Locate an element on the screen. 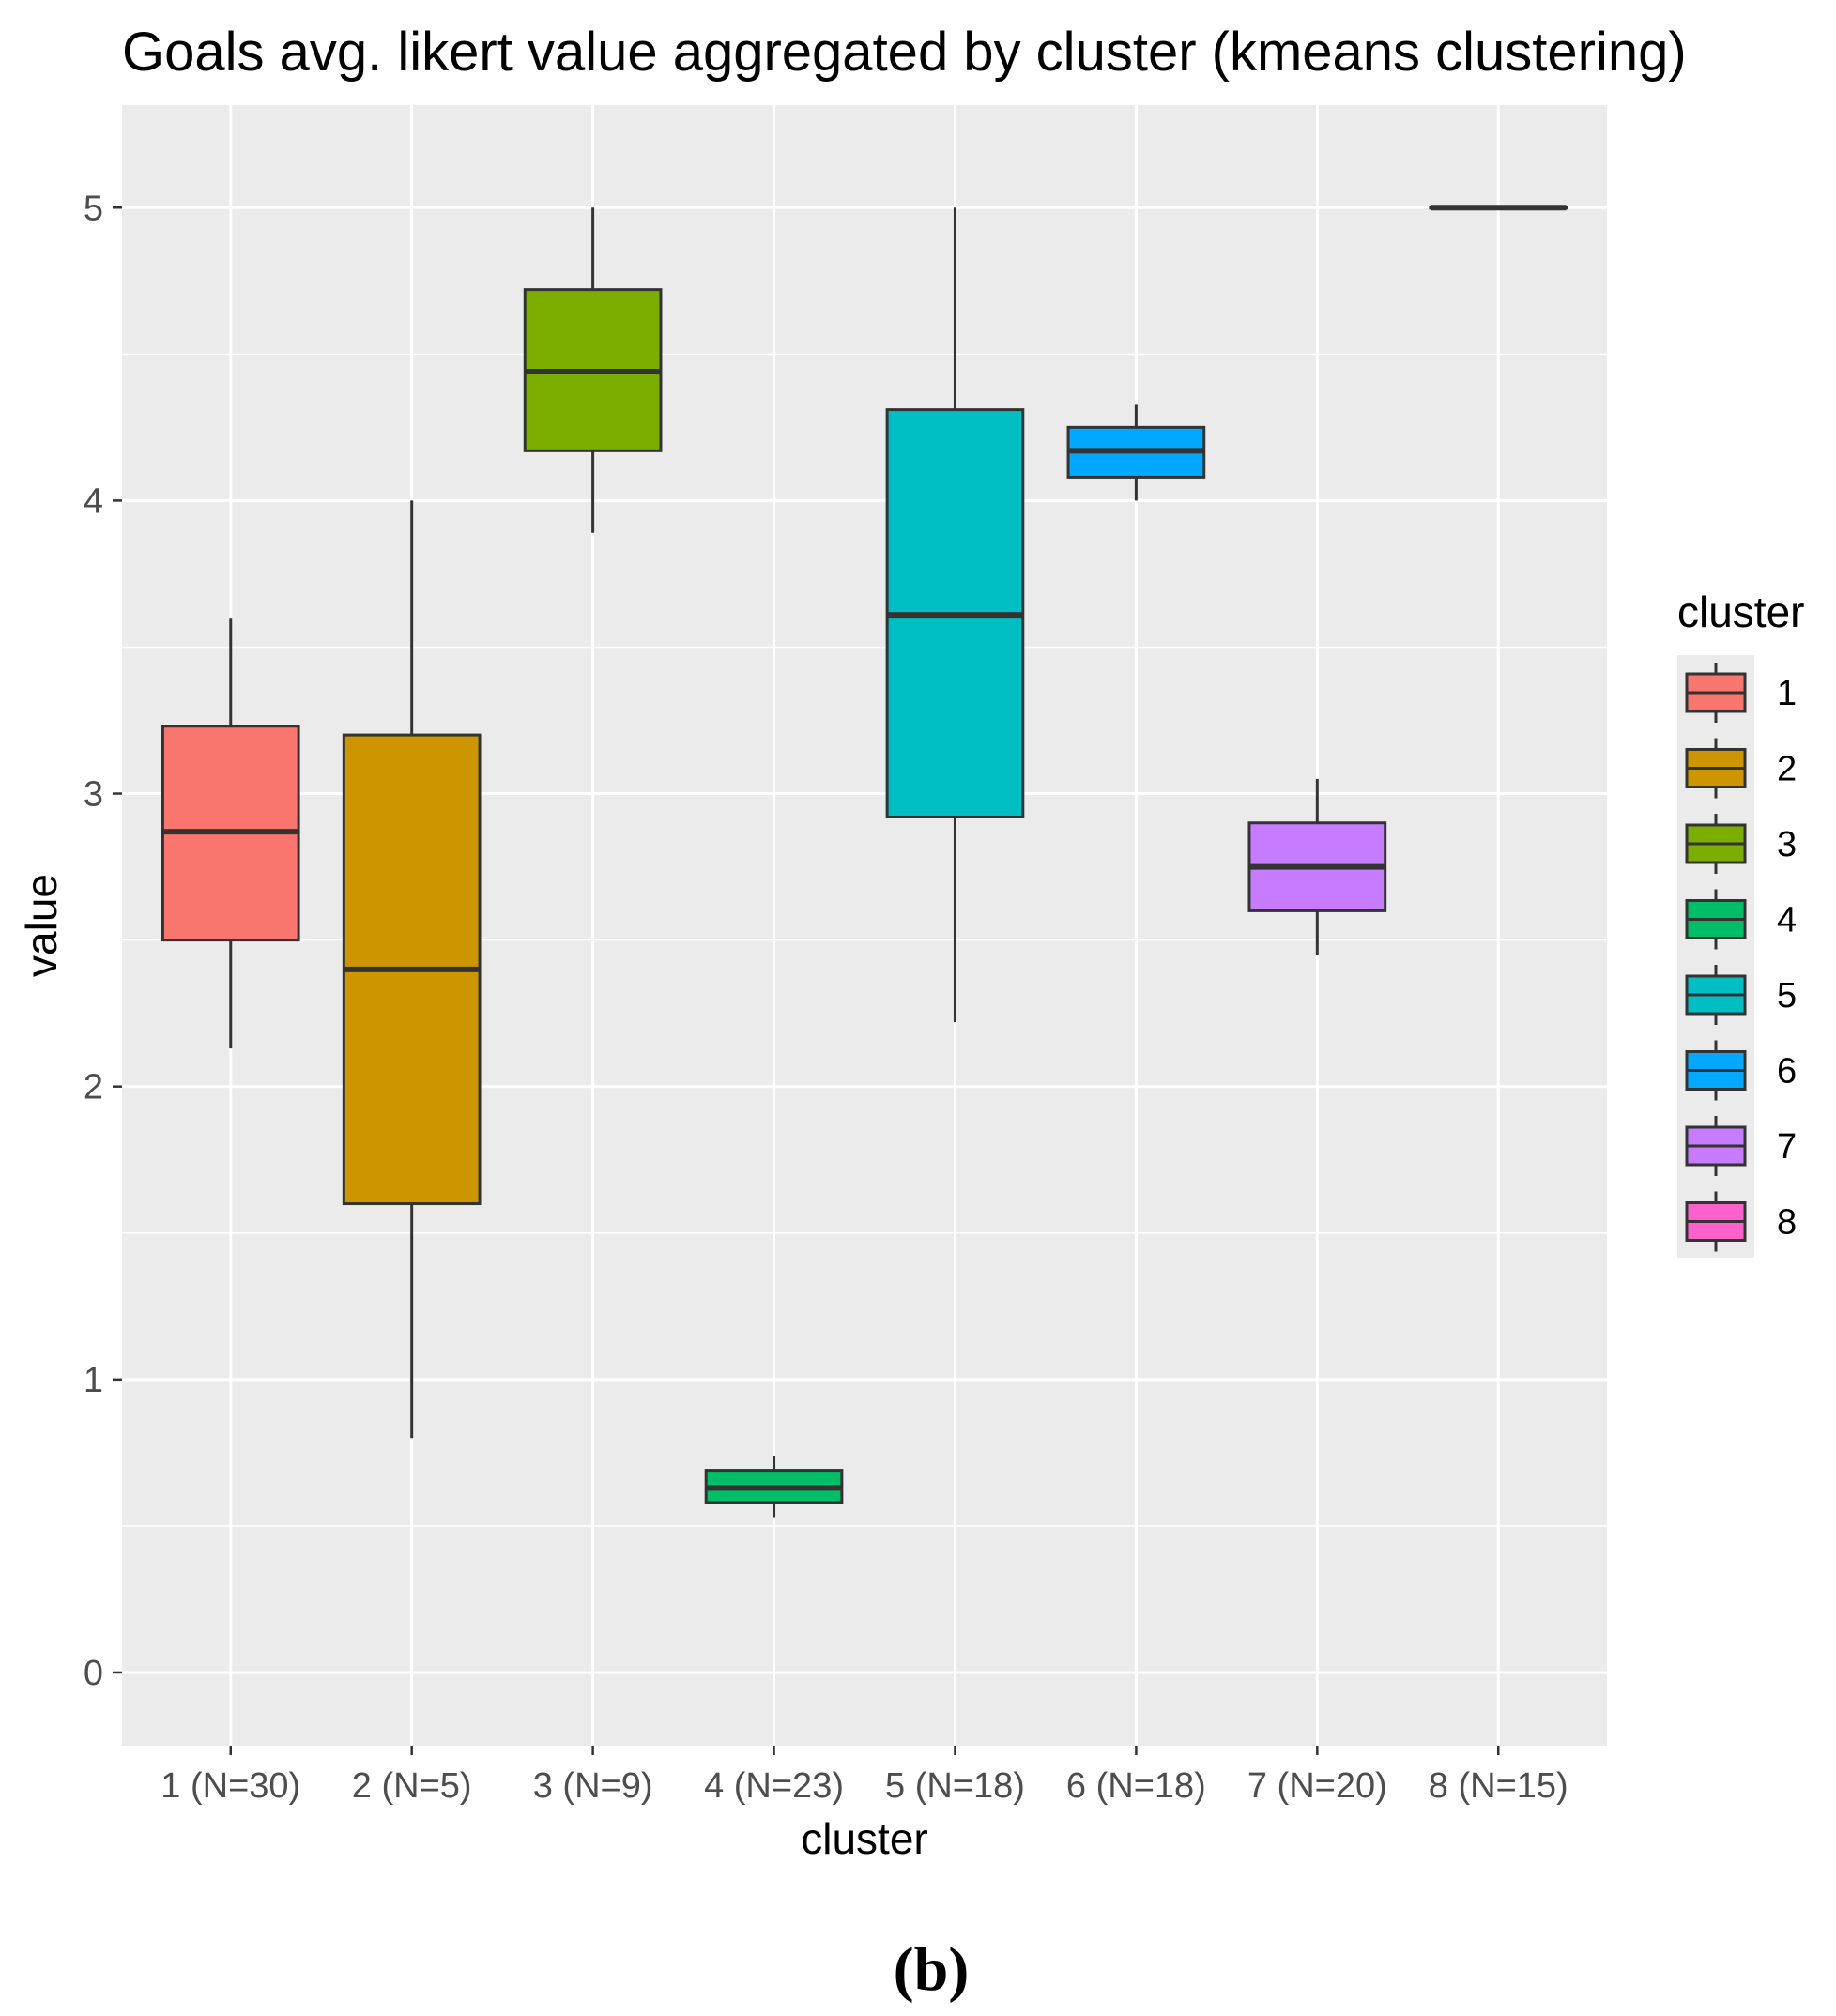 This screenshot has height=2016, width=1836. legend-item-5: 5 is located at coordinates (1741, 995).